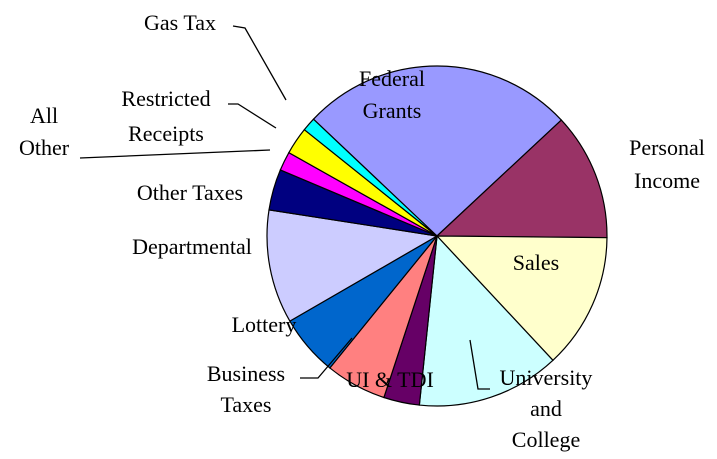 The width and height of the screenshot is (717, 459). I want to click on label-line: Income, so click(667, 180).